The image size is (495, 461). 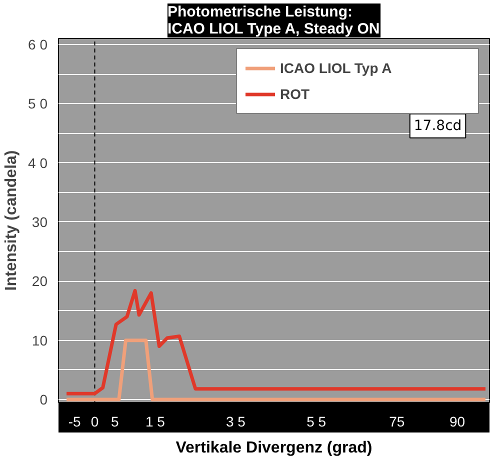 What do you see at coordinates (40, 281) in the screenshot?
I see `y-tick-label: 20` at bounding box center [40, 281].